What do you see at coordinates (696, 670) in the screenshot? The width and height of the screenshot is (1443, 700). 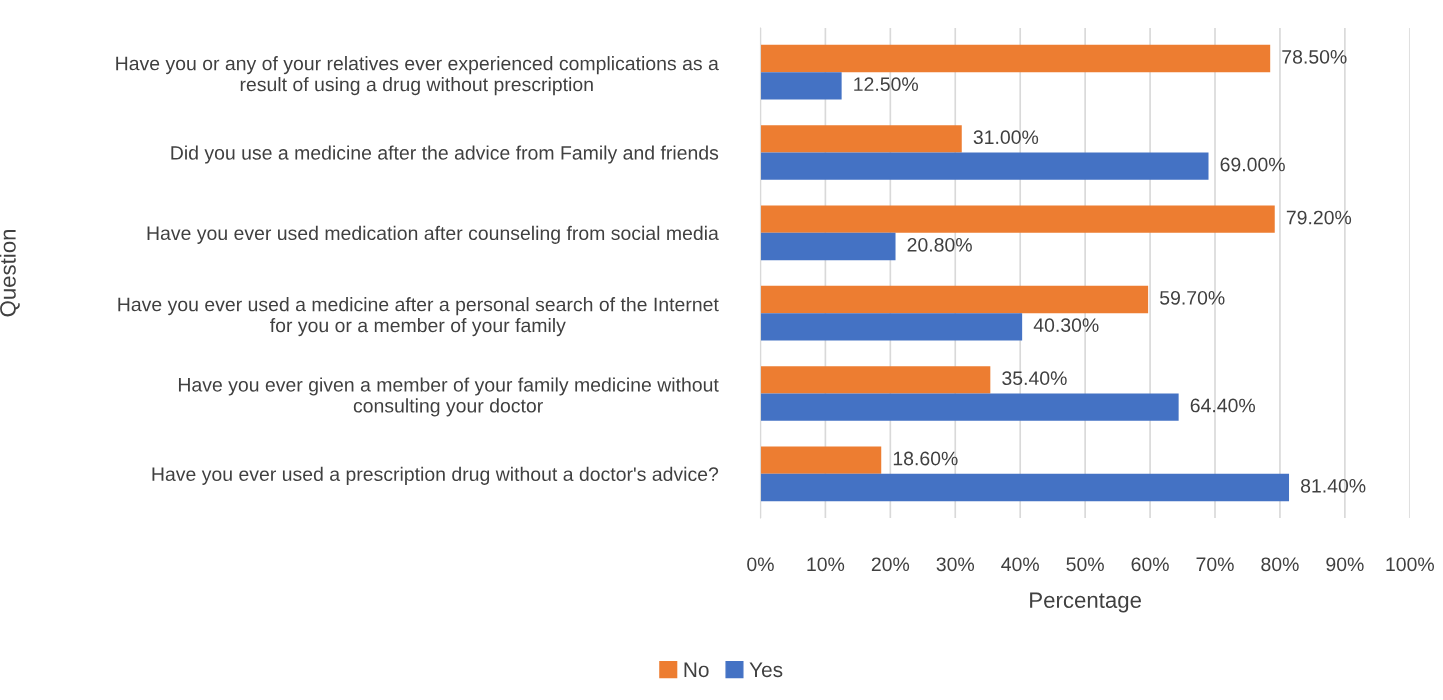 I see `legend-label: No` at bounding box center [696, 670].